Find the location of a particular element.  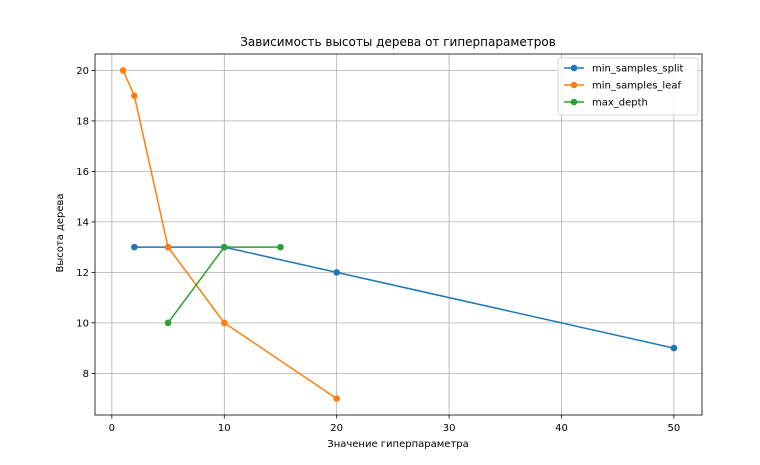

series-max-depth is located at coordinates (224, 285).